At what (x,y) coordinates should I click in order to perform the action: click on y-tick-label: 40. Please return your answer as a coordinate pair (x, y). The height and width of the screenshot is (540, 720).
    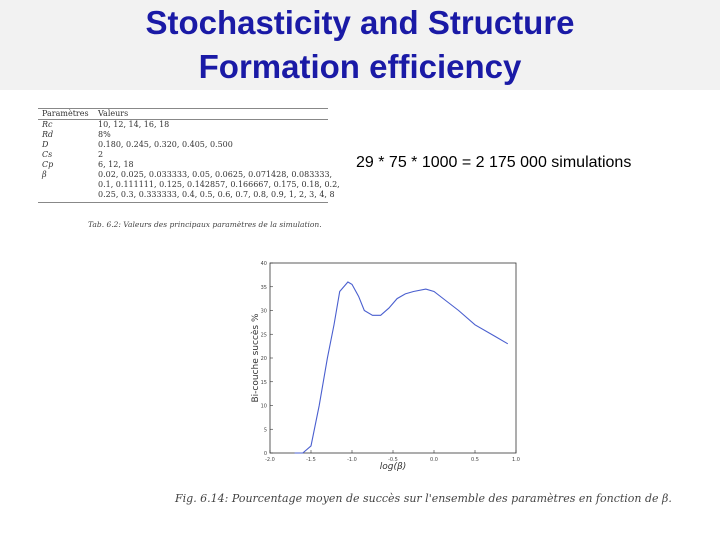
    Looking at the image, I should click on (264, 264).